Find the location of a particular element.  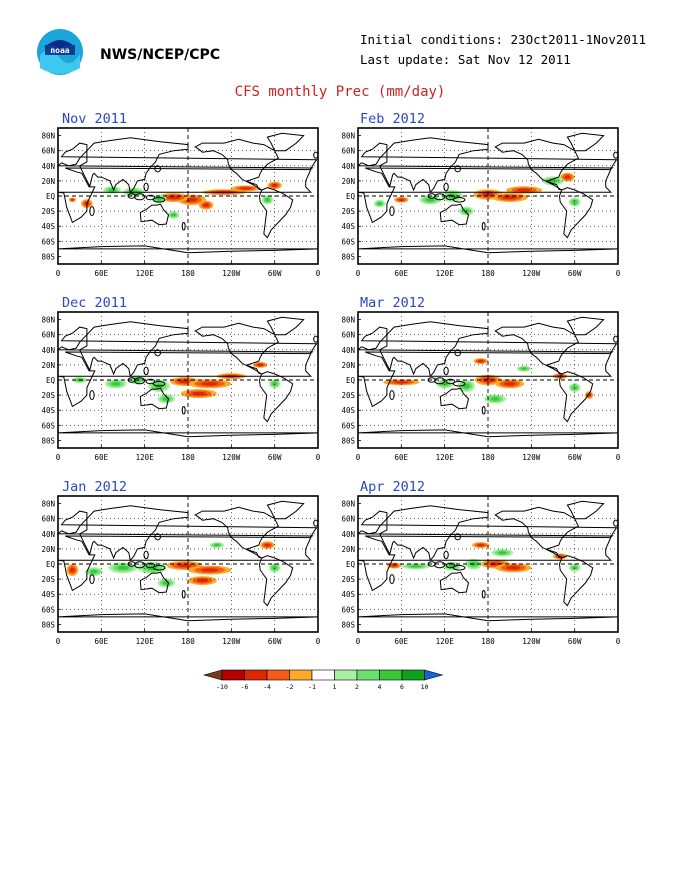

noaa-logo-icon: noaa is located at coordinates (60, 52).